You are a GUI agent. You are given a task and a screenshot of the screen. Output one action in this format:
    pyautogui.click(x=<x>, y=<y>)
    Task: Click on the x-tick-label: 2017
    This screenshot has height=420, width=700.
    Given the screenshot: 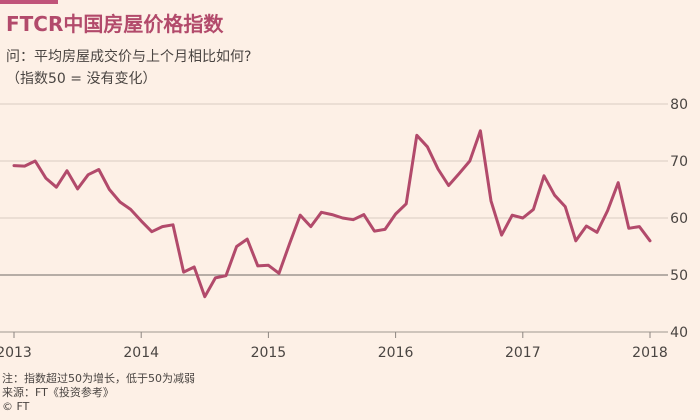 What is the action you would take?
    pyautogui.click(x=523, y=353)
    